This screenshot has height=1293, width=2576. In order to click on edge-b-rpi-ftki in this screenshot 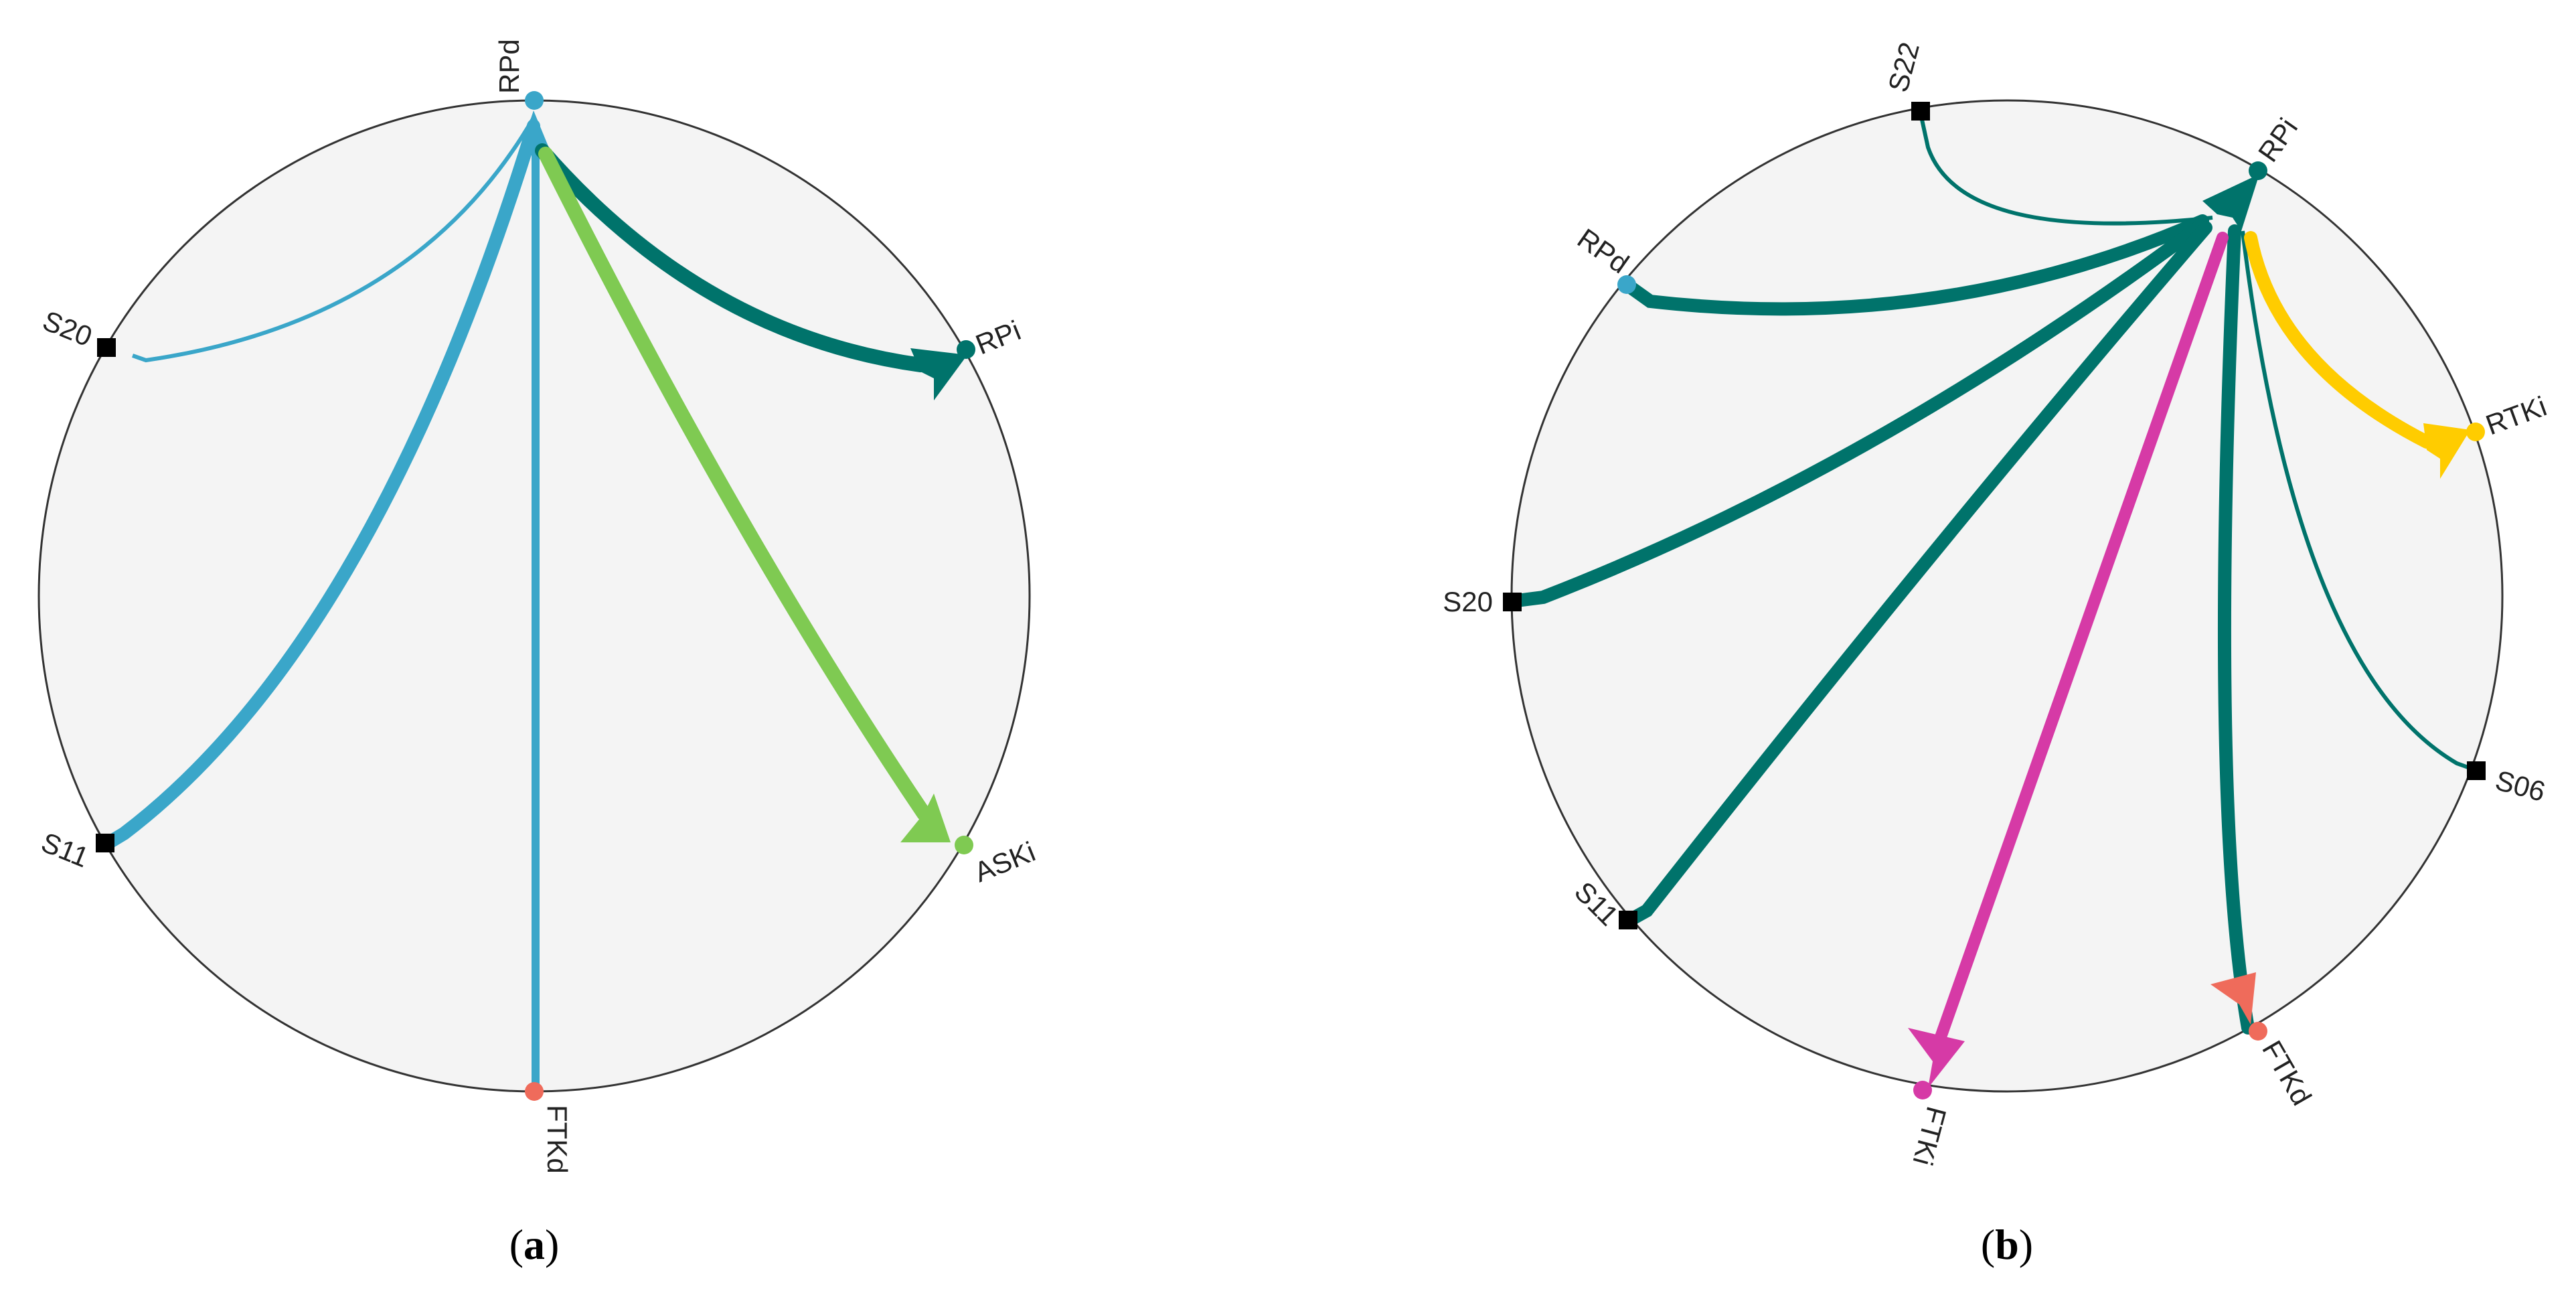, I will do `click(2080, 641)`.